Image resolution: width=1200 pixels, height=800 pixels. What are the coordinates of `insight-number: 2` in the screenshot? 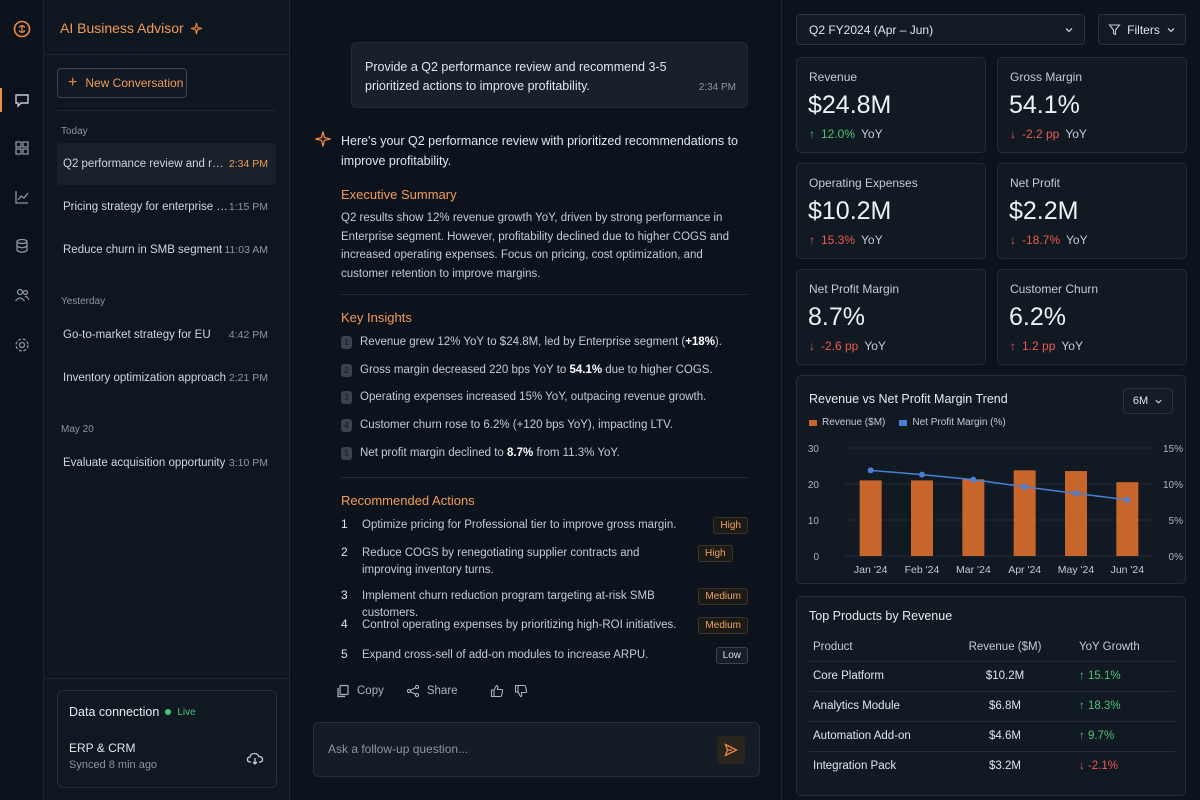 It's located at (346, 370).